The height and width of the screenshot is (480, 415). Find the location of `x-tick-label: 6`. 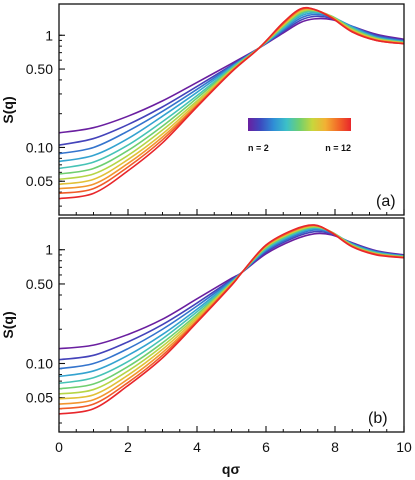

x-tick-label: 6 is located at coordinates (266, 447).